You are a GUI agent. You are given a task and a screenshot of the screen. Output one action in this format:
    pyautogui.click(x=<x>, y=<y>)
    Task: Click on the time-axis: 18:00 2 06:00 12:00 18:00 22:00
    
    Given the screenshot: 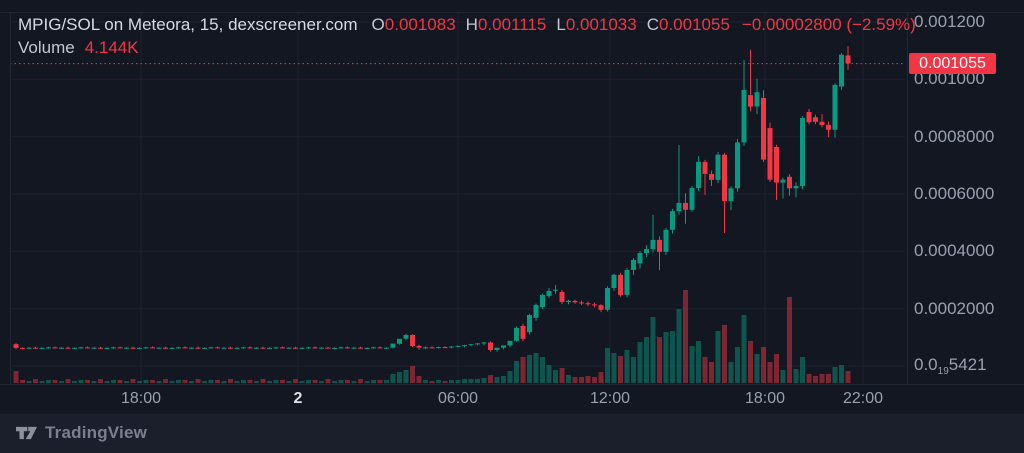 What is the action you would take?
    pyautogui.click(x=512, y=399)
    